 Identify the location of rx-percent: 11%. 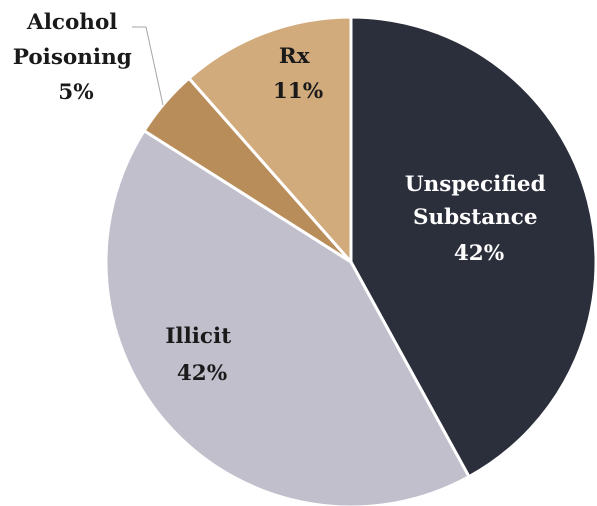
(298, 91).